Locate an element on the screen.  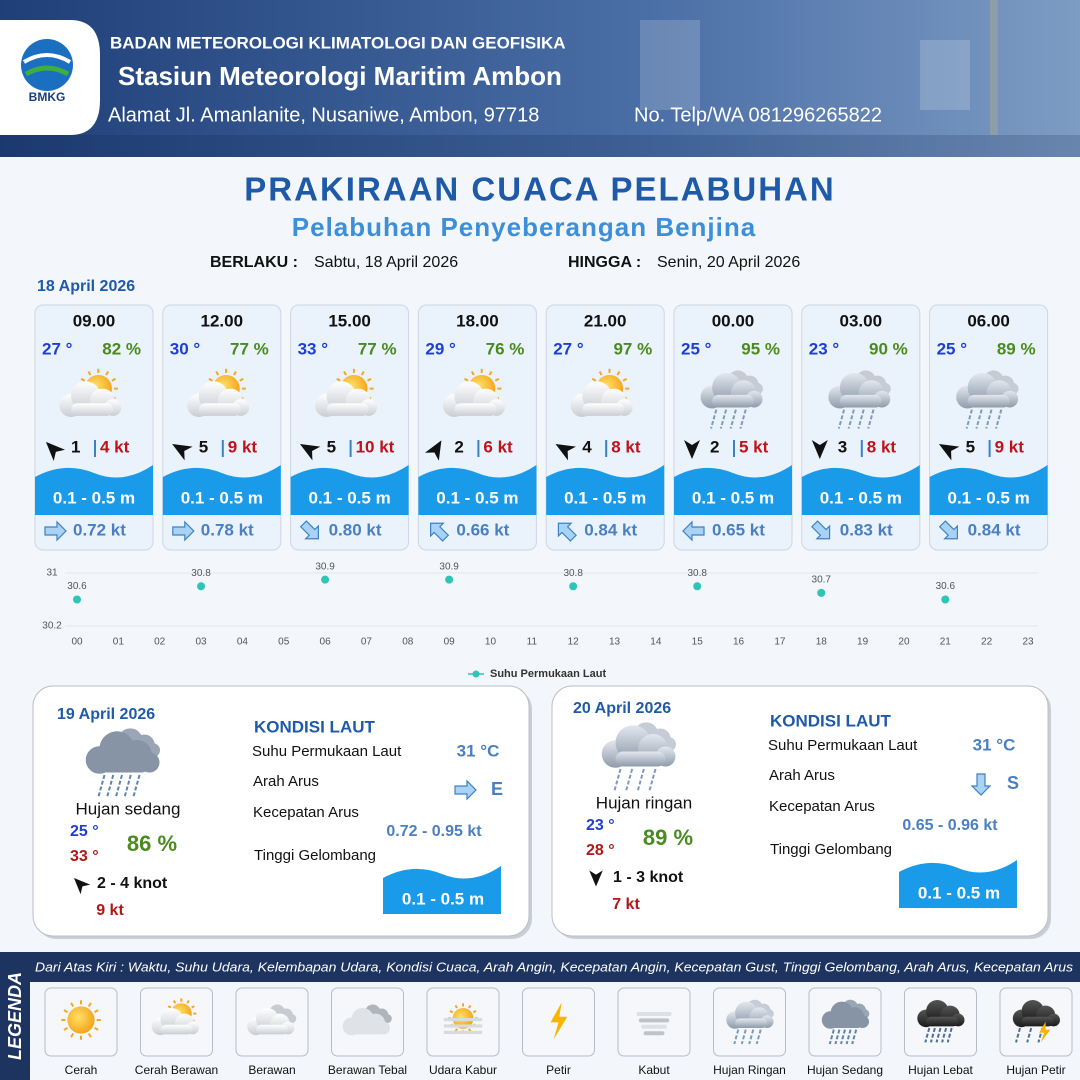
x-tick-label: 08 is located at coordinates (408, 642).